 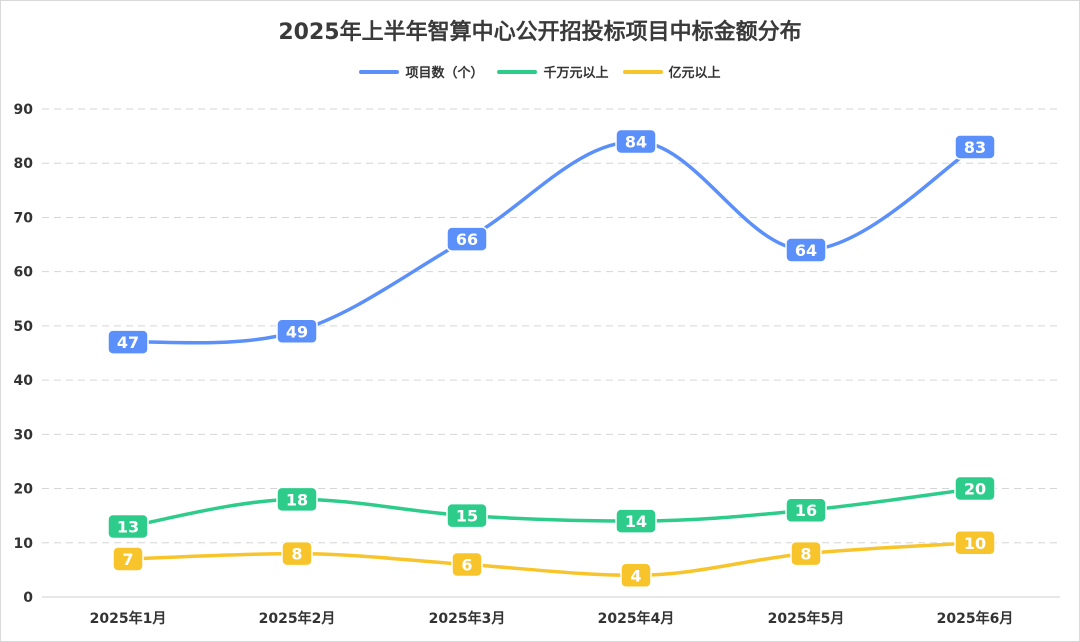 I want to click on data-label: 16, so click(x=806, y=510).